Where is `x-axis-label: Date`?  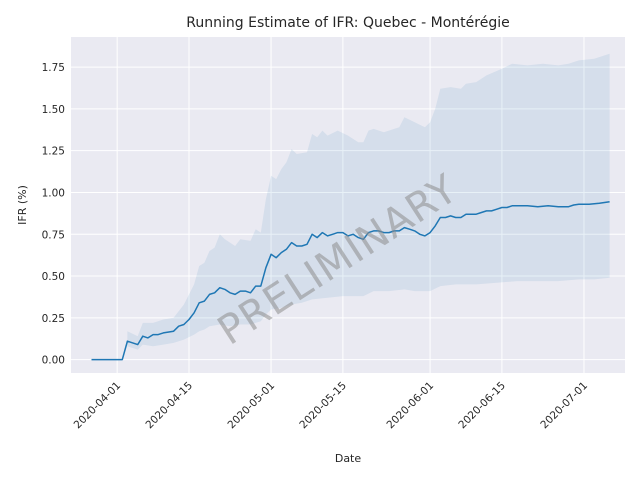
x-axis-label: Date is located at coordinates (348, 458).